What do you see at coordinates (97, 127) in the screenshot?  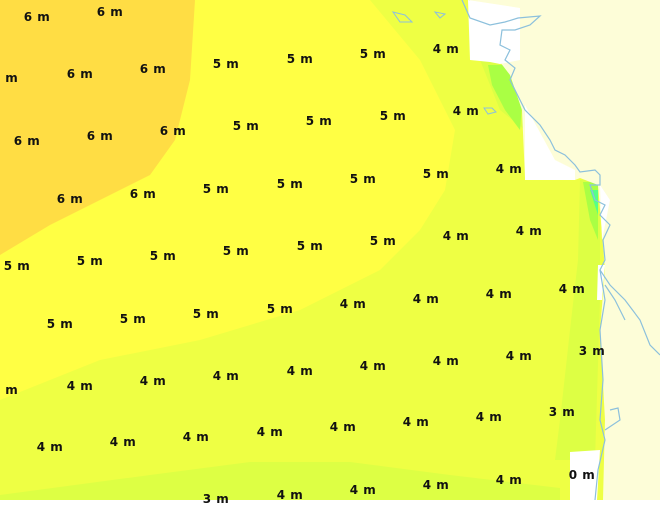 I see `zone-6m` at bounding box center [97, 127].